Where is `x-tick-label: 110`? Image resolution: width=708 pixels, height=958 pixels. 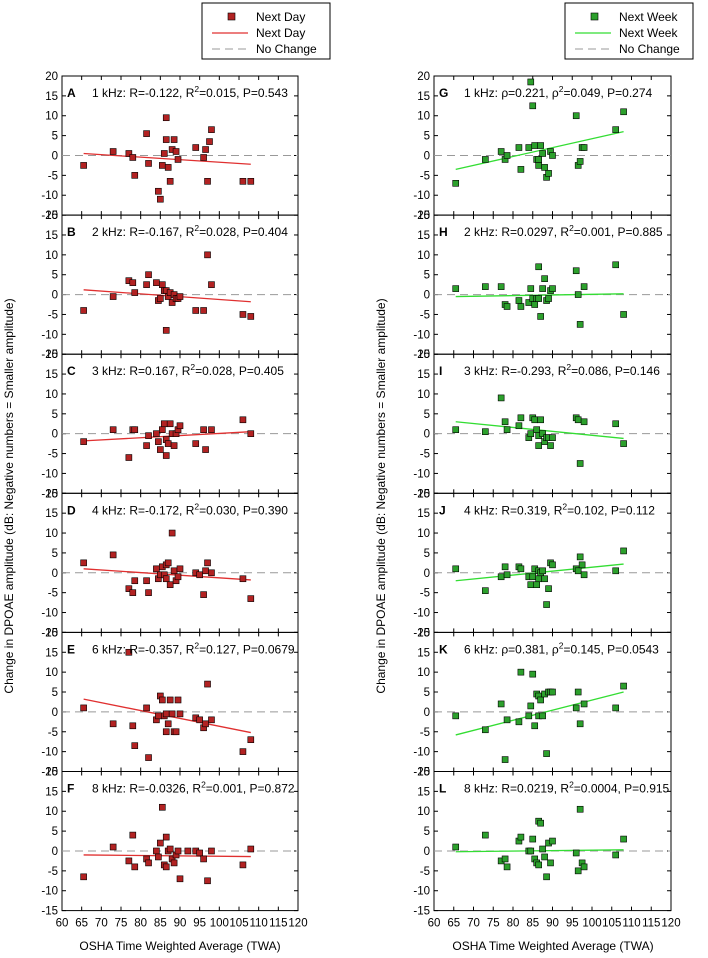
x-tick-label: 110 is located at coordinates (631, 924).